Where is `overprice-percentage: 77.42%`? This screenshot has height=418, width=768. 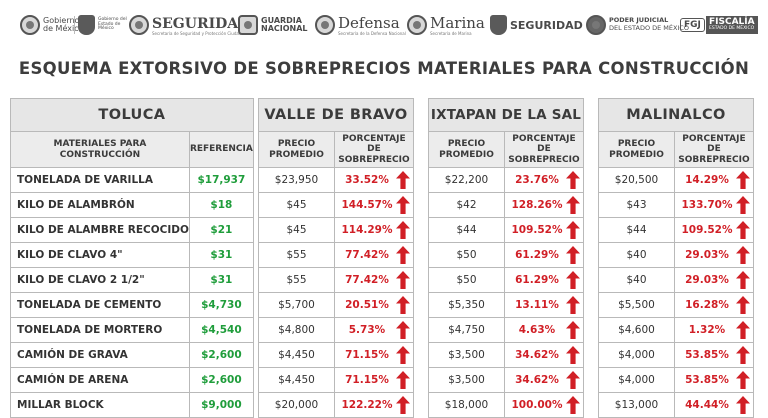
overprice-percentage: 77.42% is located at coordinates (367, 255).